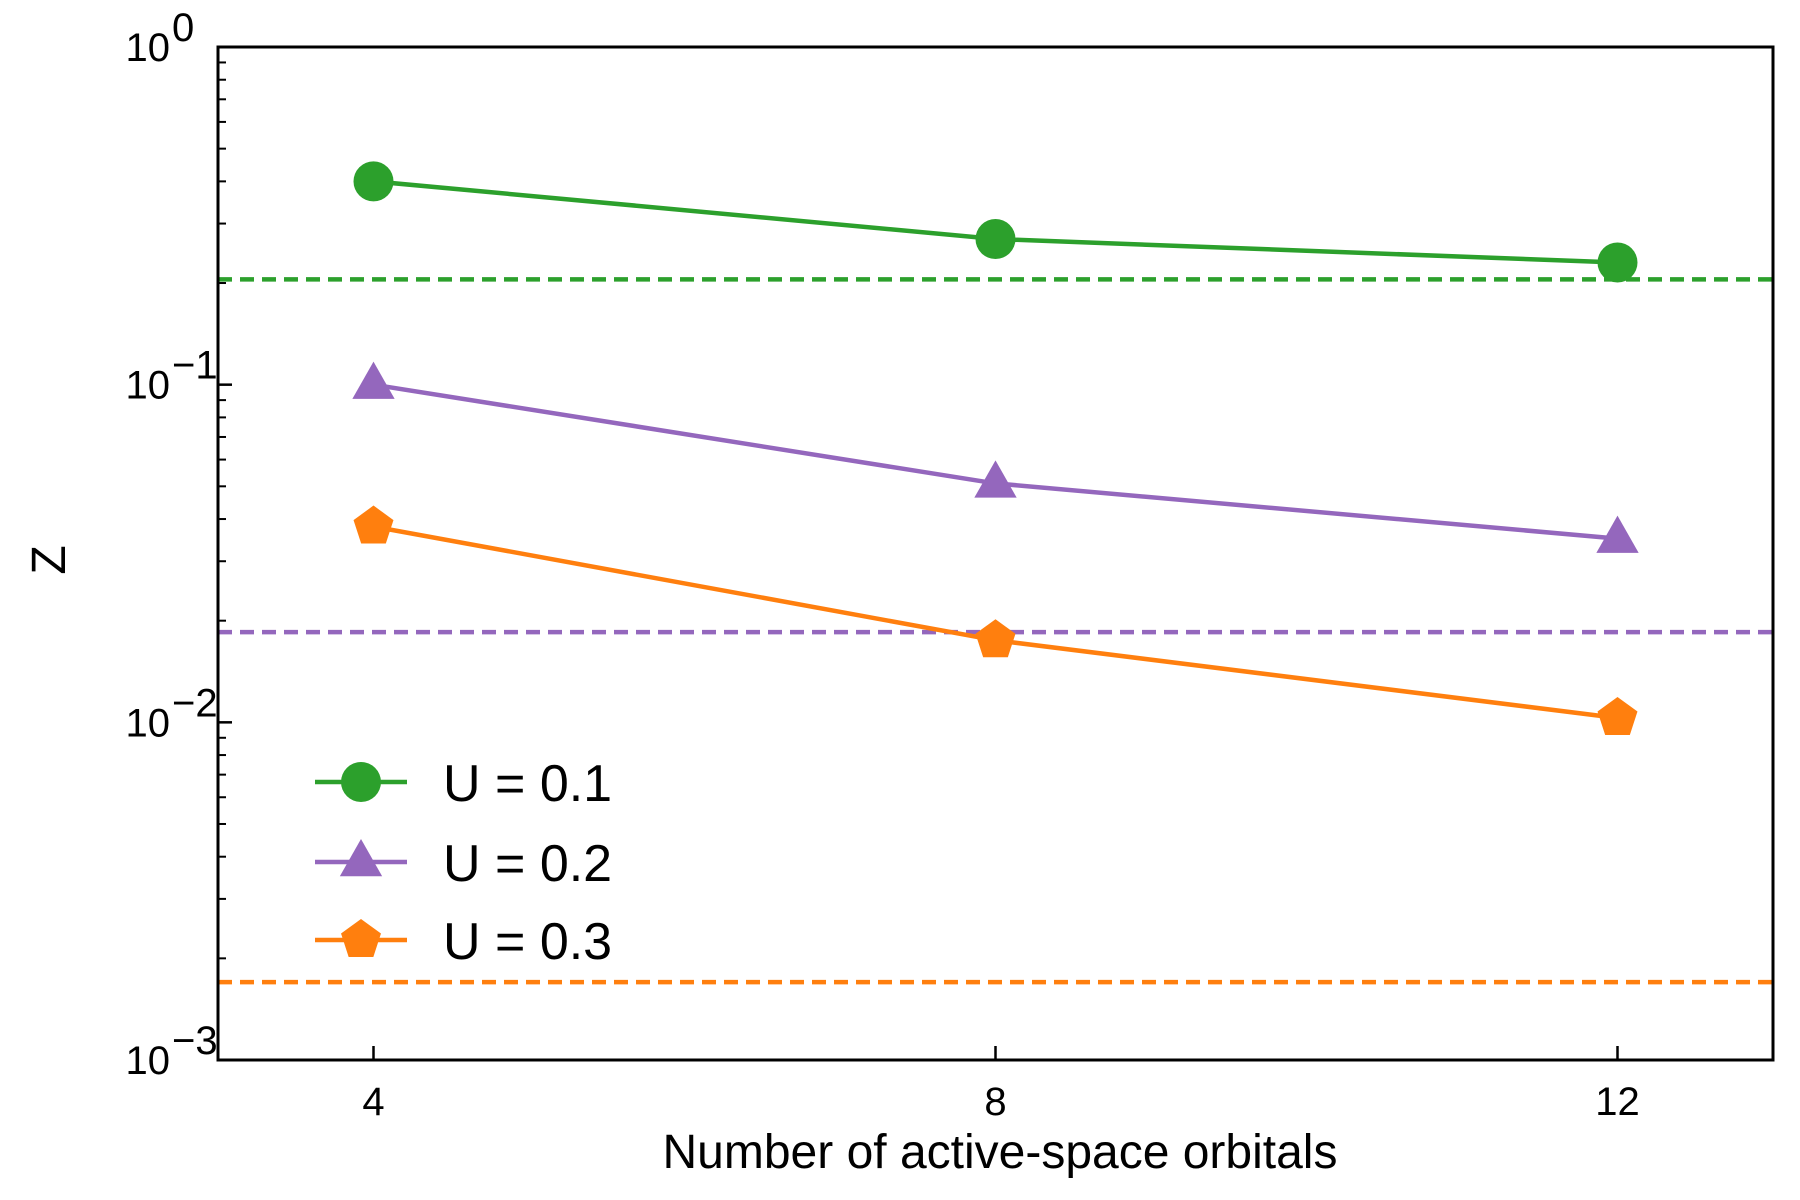 The width and height of the screenshot is (1800, 1200). I want to click on y-tick-label-1: 10, so click(148, 48).